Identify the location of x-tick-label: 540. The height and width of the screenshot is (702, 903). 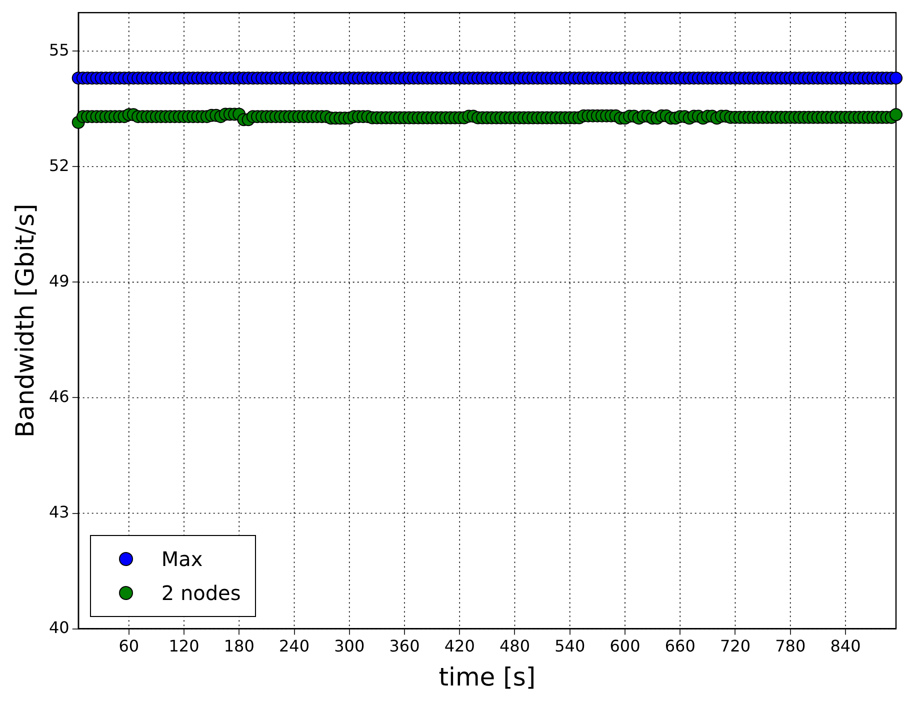
(570, 646).